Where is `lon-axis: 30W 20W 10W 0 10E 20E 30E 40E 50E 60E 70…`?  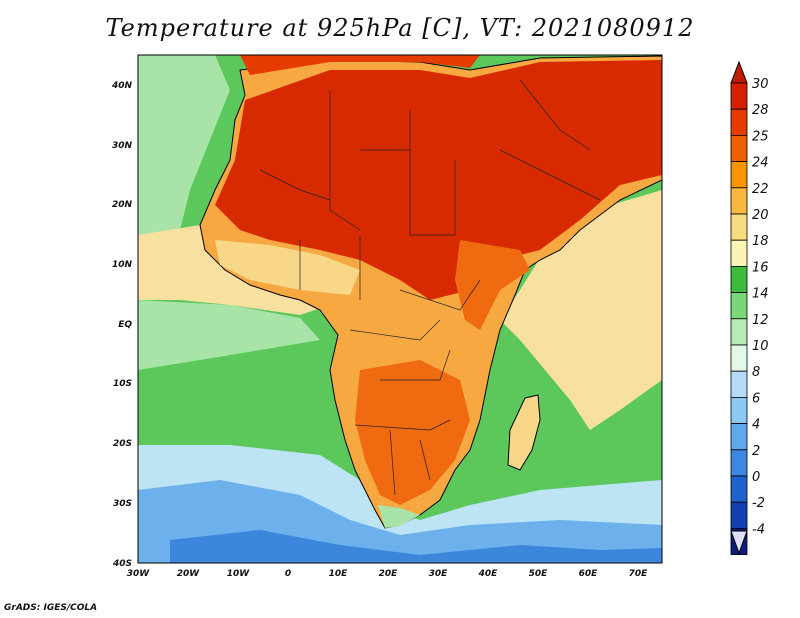 lon-axis: 30W 20W 10W 0 10E 20E 30E 40E 50E 60E 70… is located at coordinates (387, 574).